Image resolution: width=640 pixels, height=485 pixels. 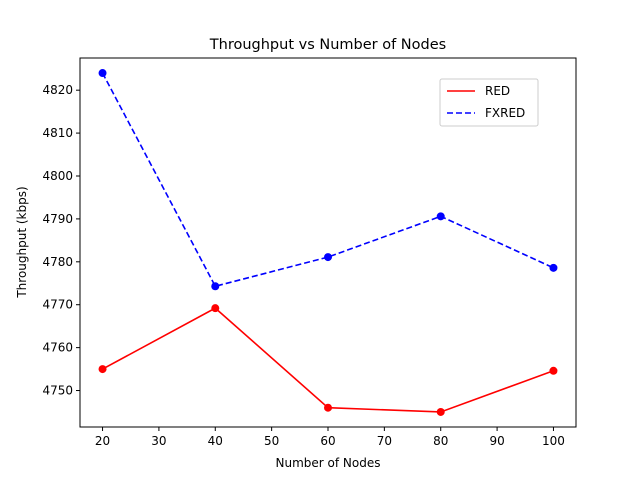 I want to click on x-tick-label: 50, so click(x=271, y=441).